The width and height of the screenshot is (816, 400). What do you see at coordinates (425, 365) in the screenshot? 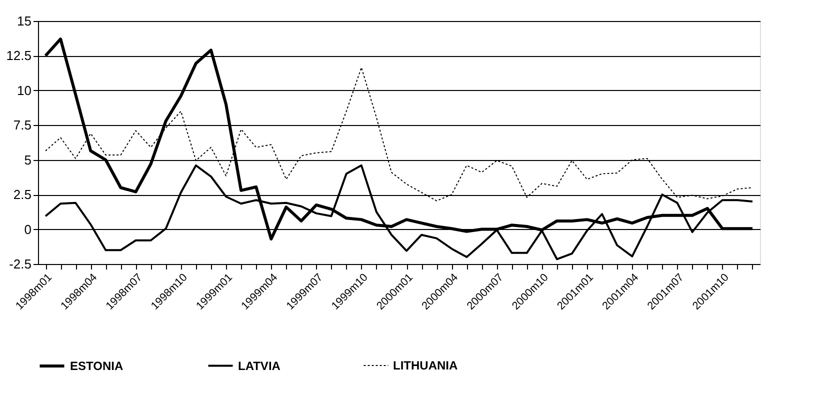
I see `legend-label: LITHUANIA` at bounding box center [425, 365].